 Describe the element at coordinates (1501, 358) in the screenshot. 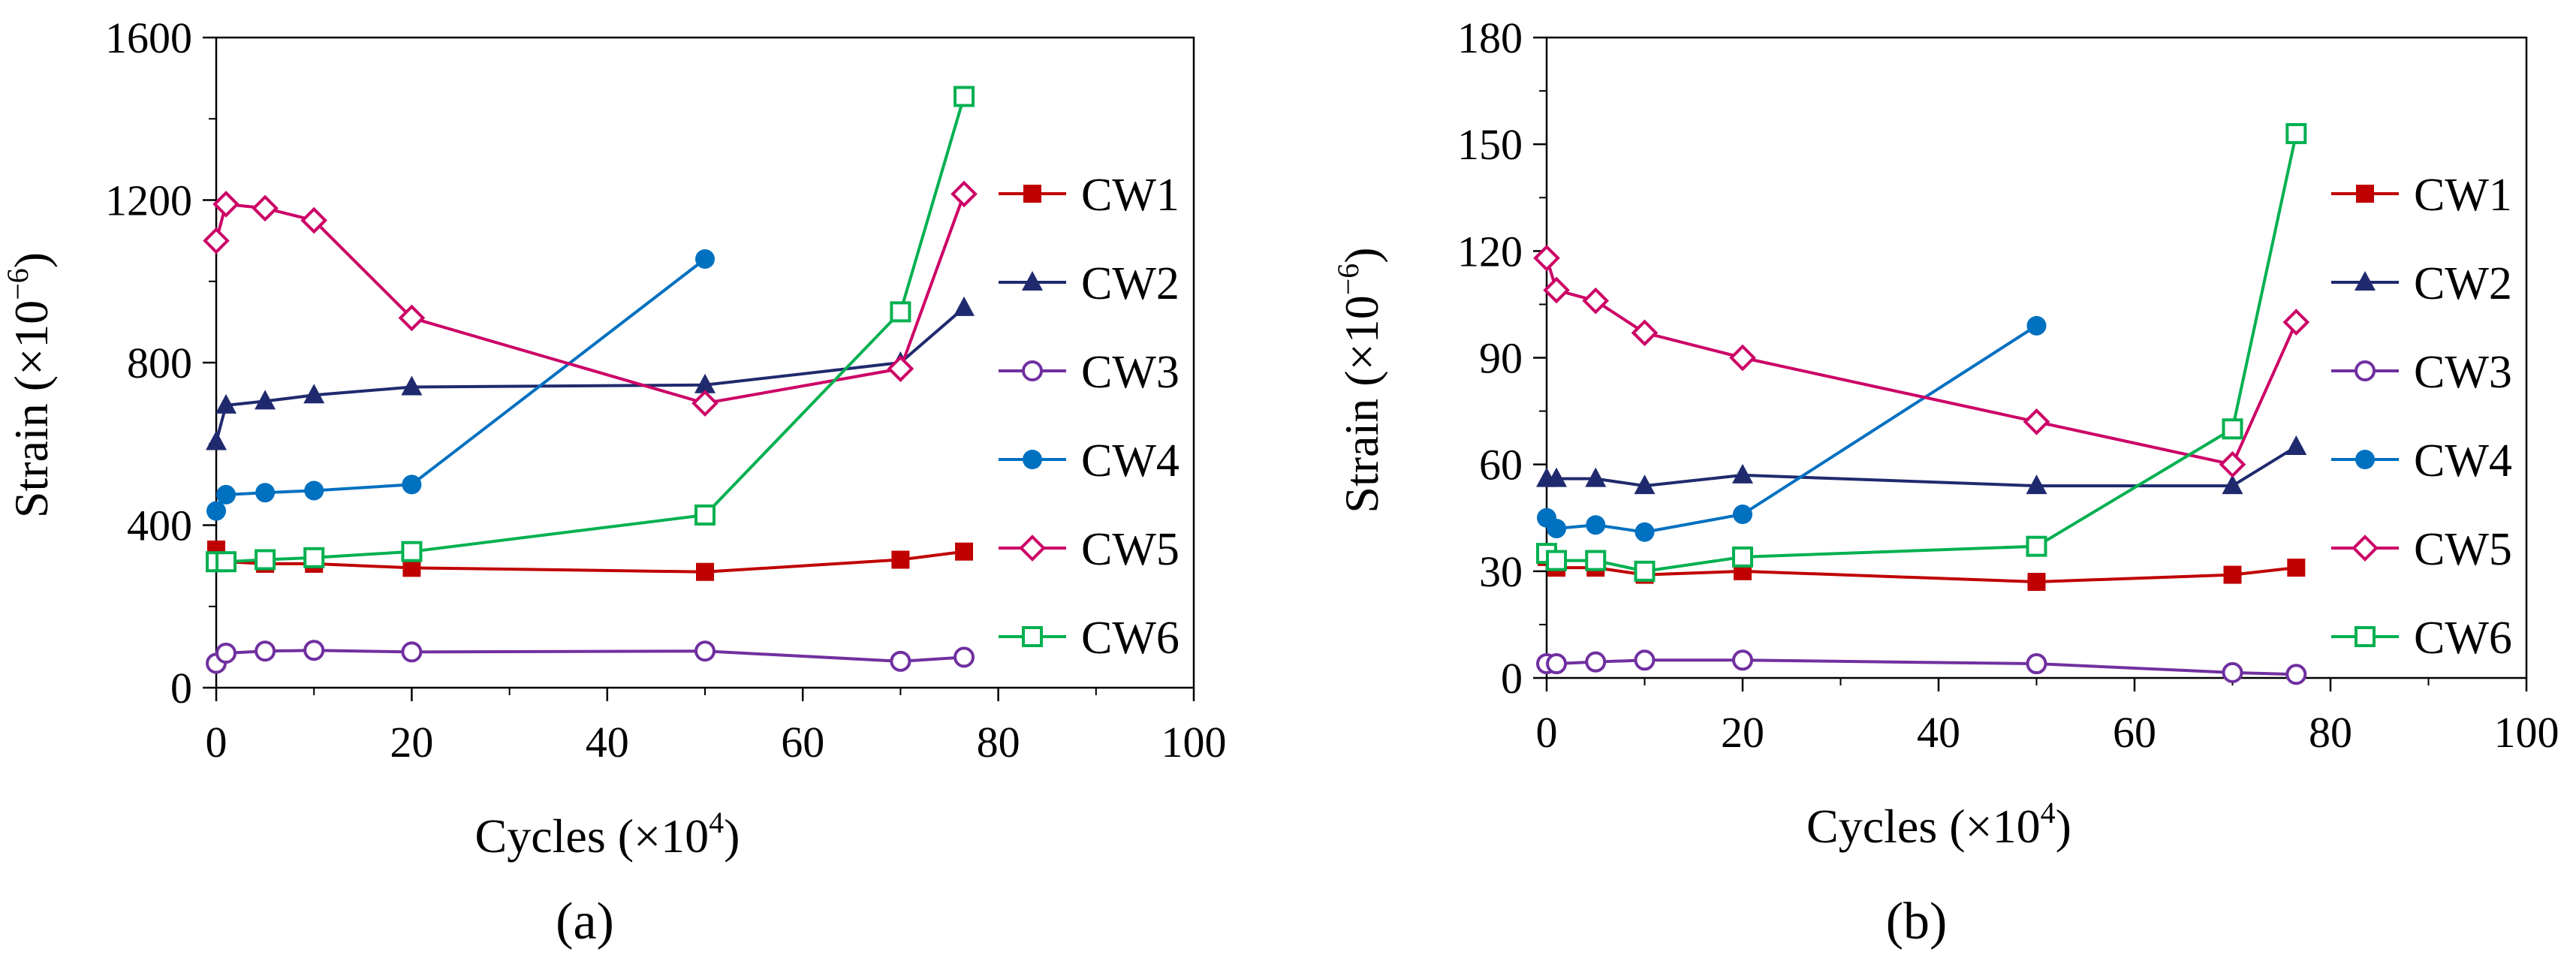

I see `y-tick-label: 90` at that location.